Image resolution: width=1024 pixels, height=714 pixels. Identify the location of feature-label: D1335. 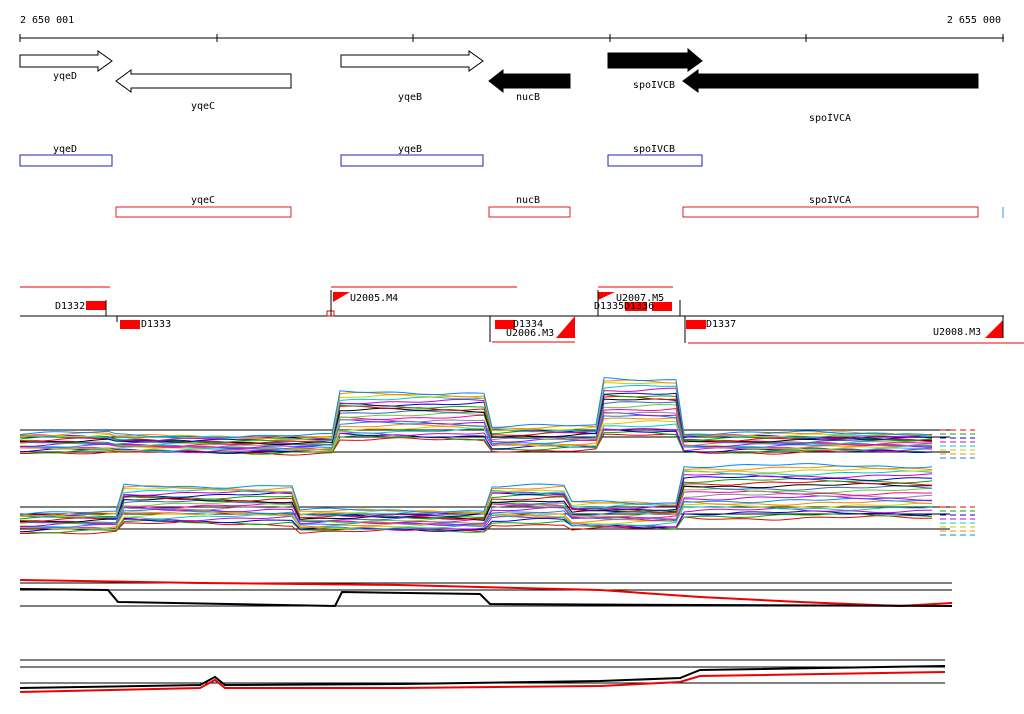
(609, 306).